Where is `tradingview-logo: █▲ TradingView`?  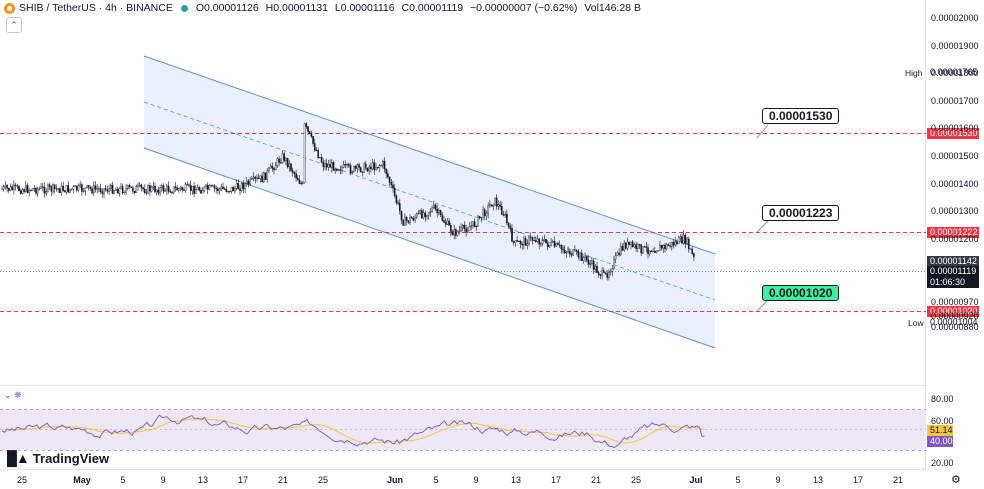
tradingview-logo: █▲ TradingView is located at coordinates (58, 458).